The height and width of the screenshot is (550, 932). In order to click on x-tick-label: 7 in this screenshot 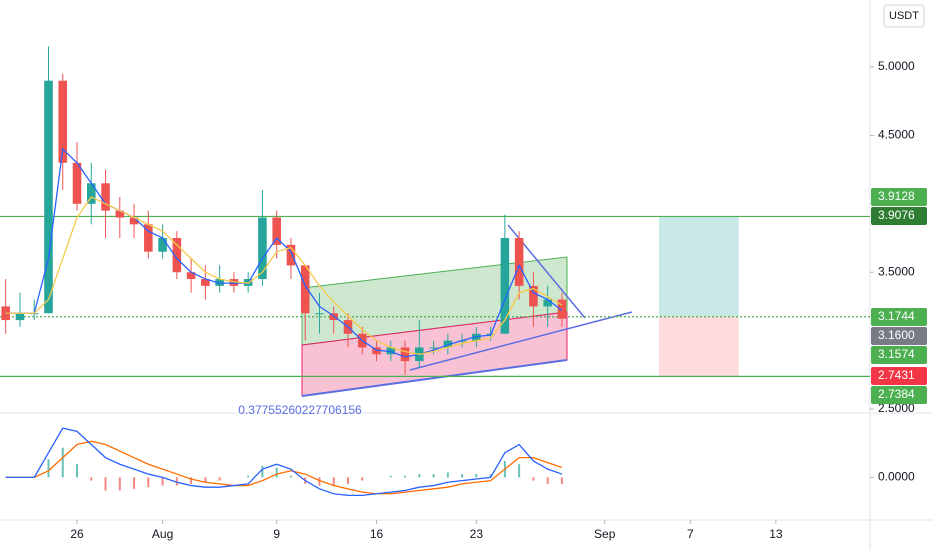, I will do `click(690, 534)`.